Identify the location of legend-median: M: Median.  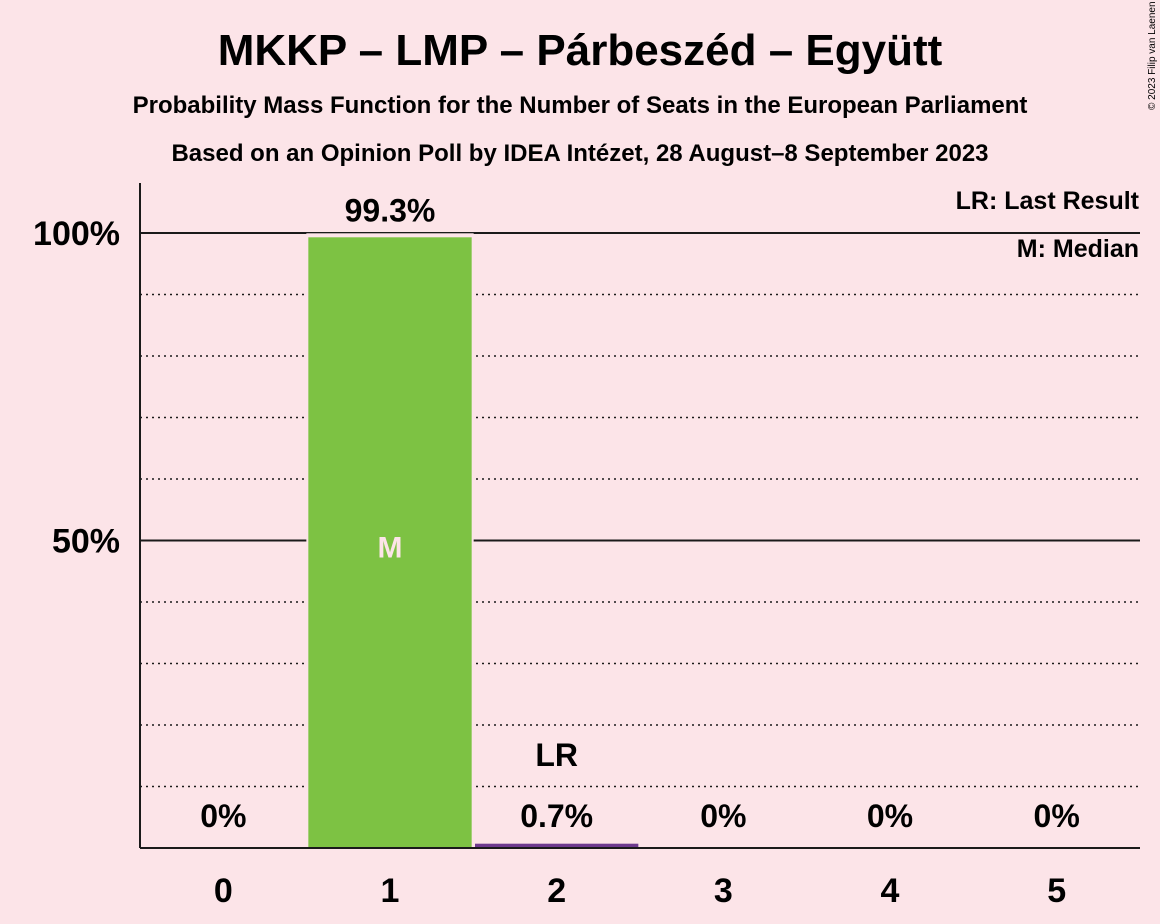
(1078, 249).